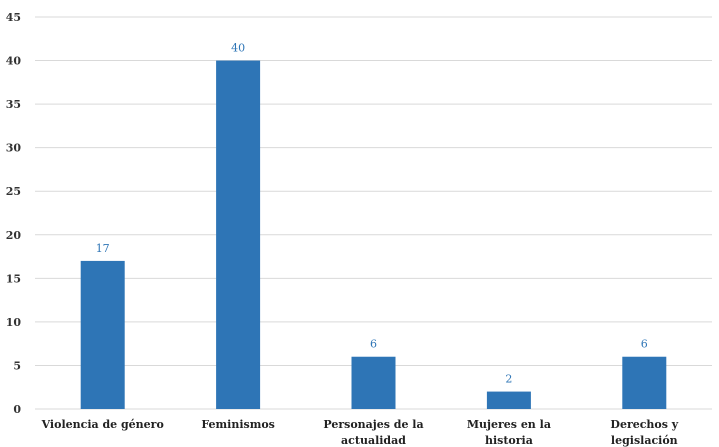 This screenshot has width=719, height=447. What do you see at coordinates (508, 379) in the screenshot?
I see `data-label: 2` at bounding box center [508, 379].